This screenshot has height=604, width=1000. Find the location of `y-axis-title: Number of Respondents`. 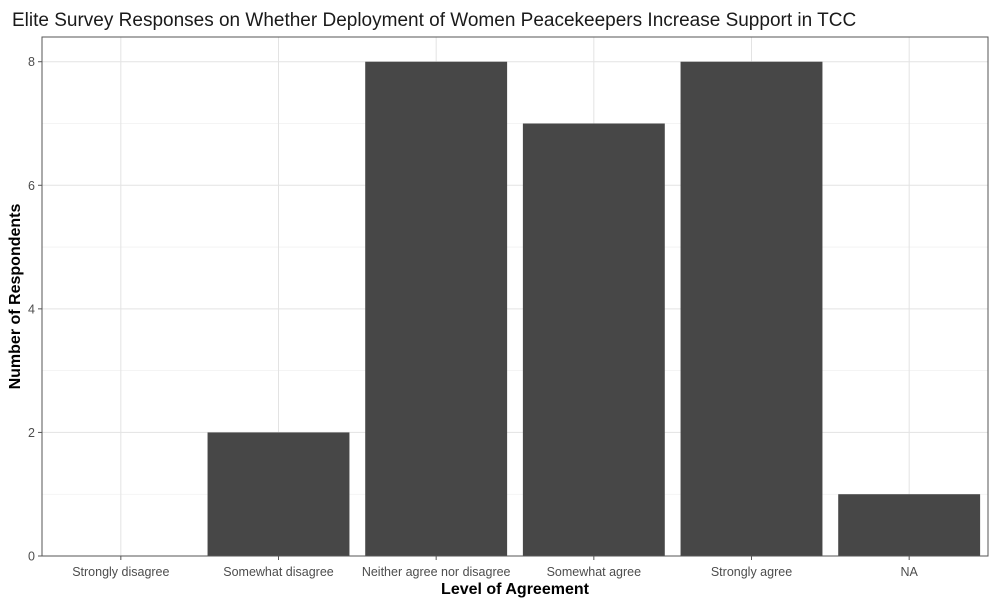

y-axis-title: Number of Respondents is located at coordinates (15, 297).